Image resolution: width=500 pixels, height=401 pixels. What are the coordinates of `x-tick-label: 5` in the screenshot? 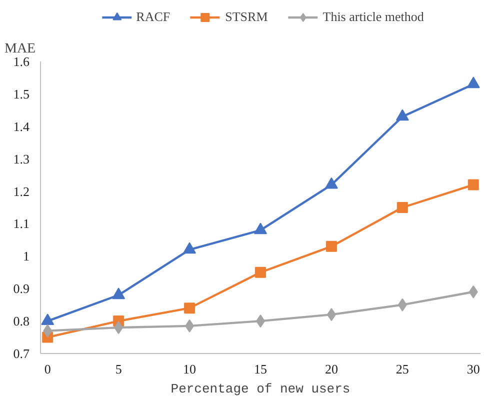 It's located at (118, 369).